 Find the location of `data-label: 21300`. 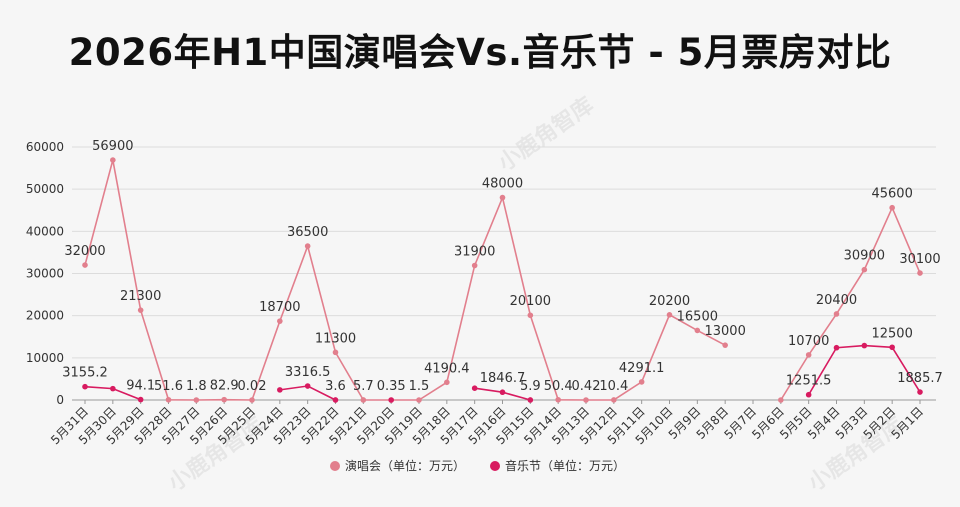

data-label: 21300 is located at coordinates (140, 296).